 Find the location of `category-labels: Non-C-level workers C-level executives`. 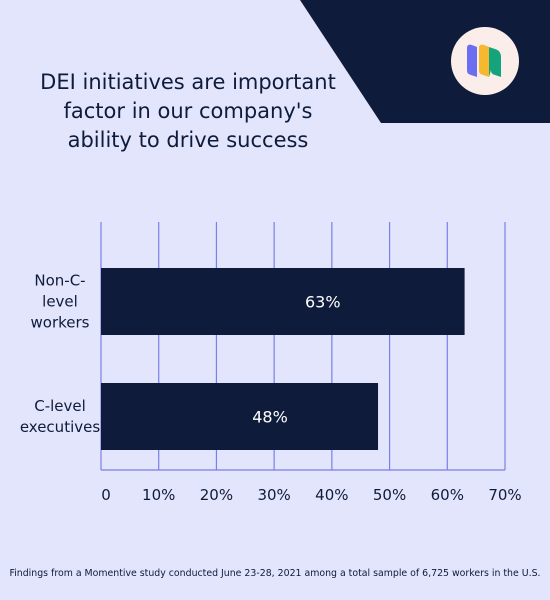

category-labels: Non-C-level workers C-level executives is located at coordinates (60, 354).